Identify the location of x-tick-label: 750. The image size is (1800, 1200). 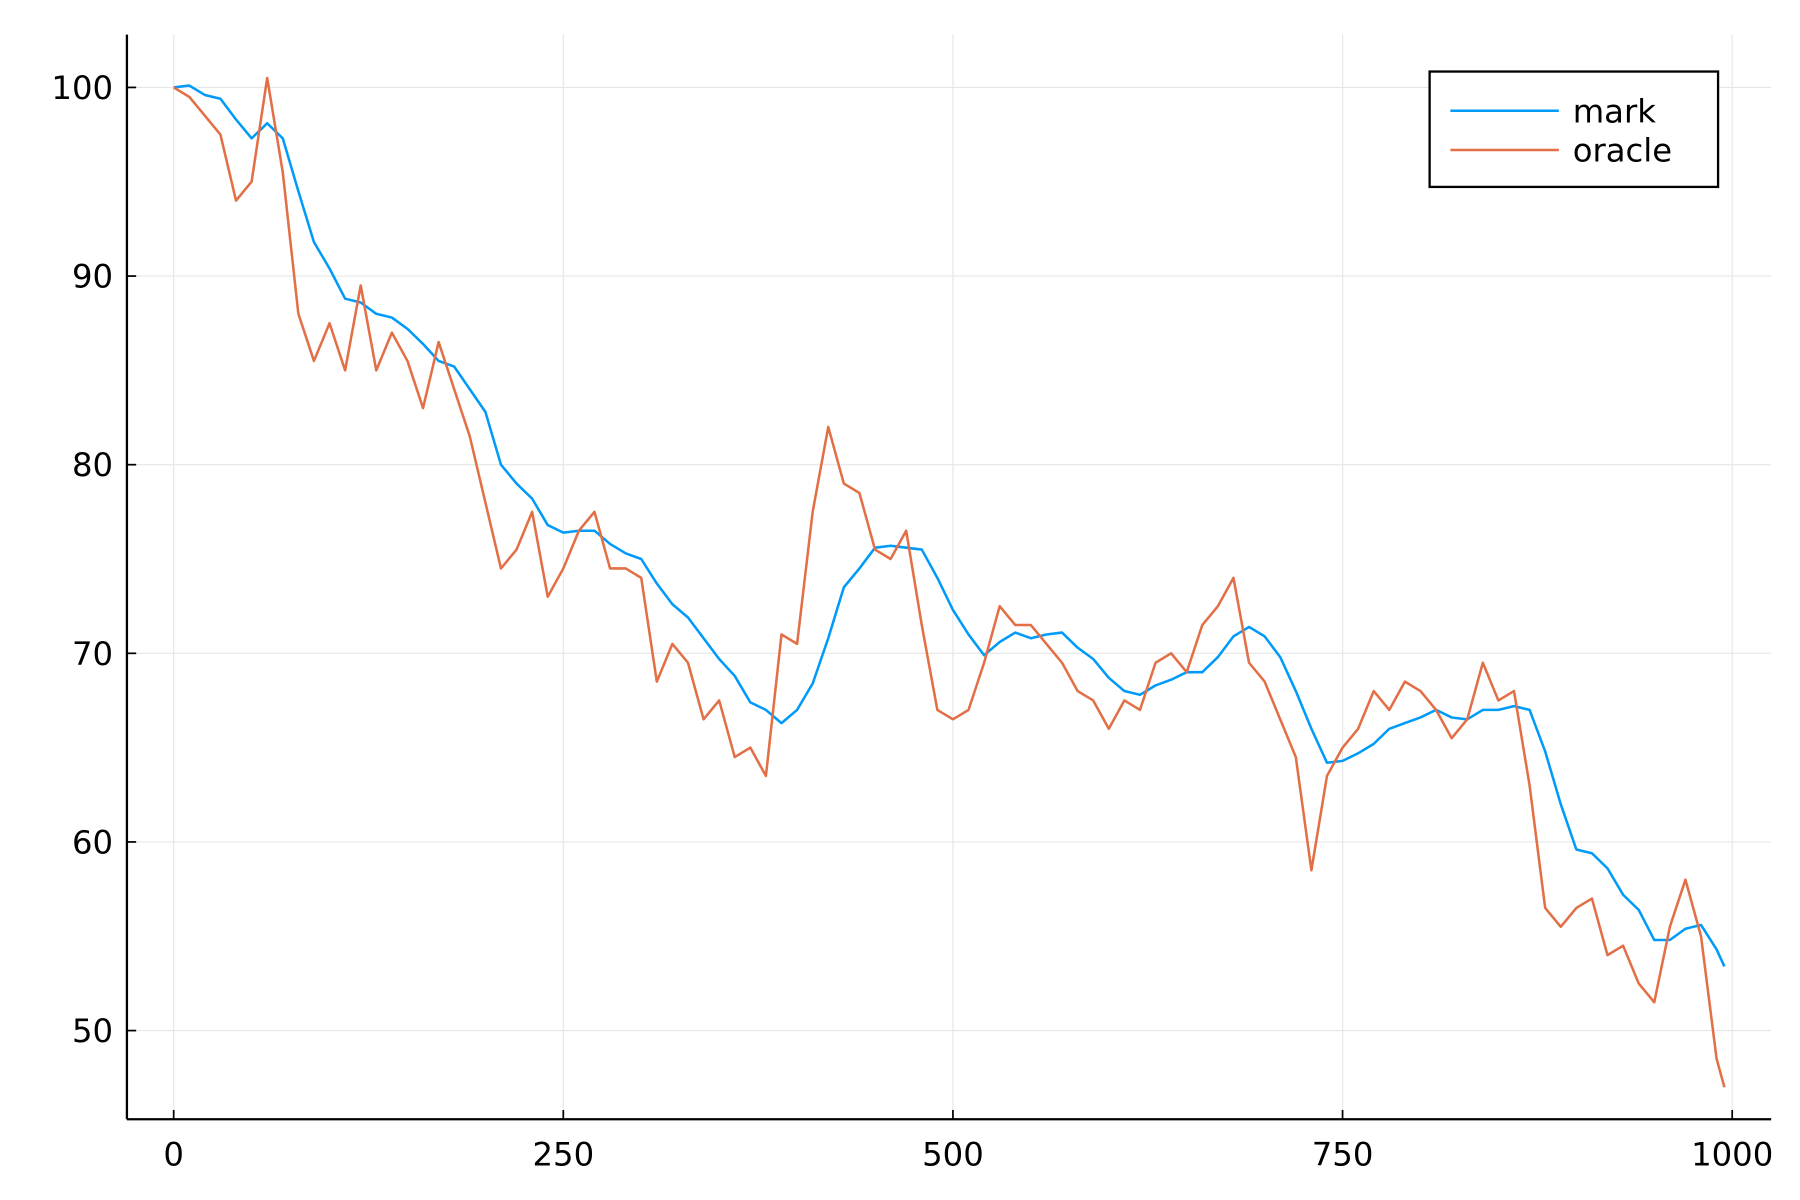
(1343, 1154).